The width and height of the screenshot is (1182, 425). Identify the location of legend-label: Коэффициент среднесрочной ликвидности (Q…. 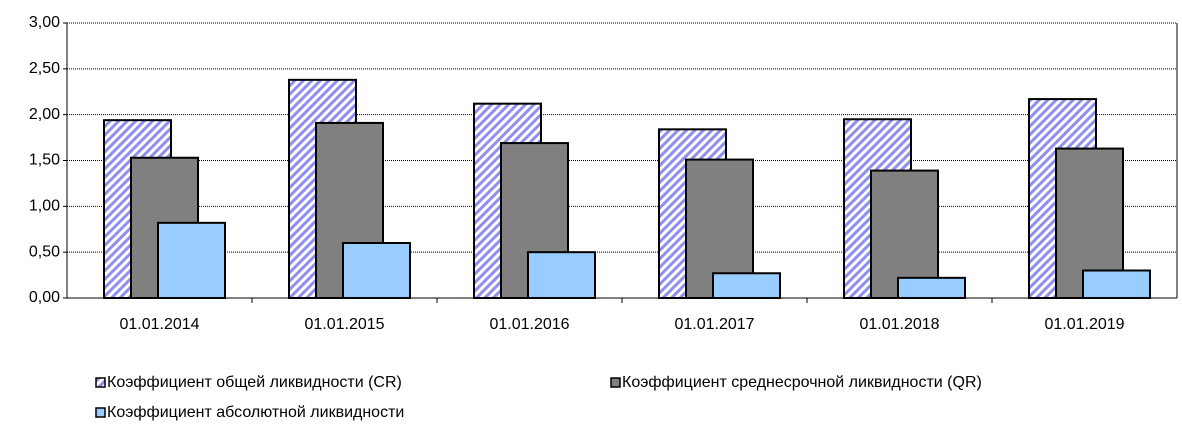
(802, 382).